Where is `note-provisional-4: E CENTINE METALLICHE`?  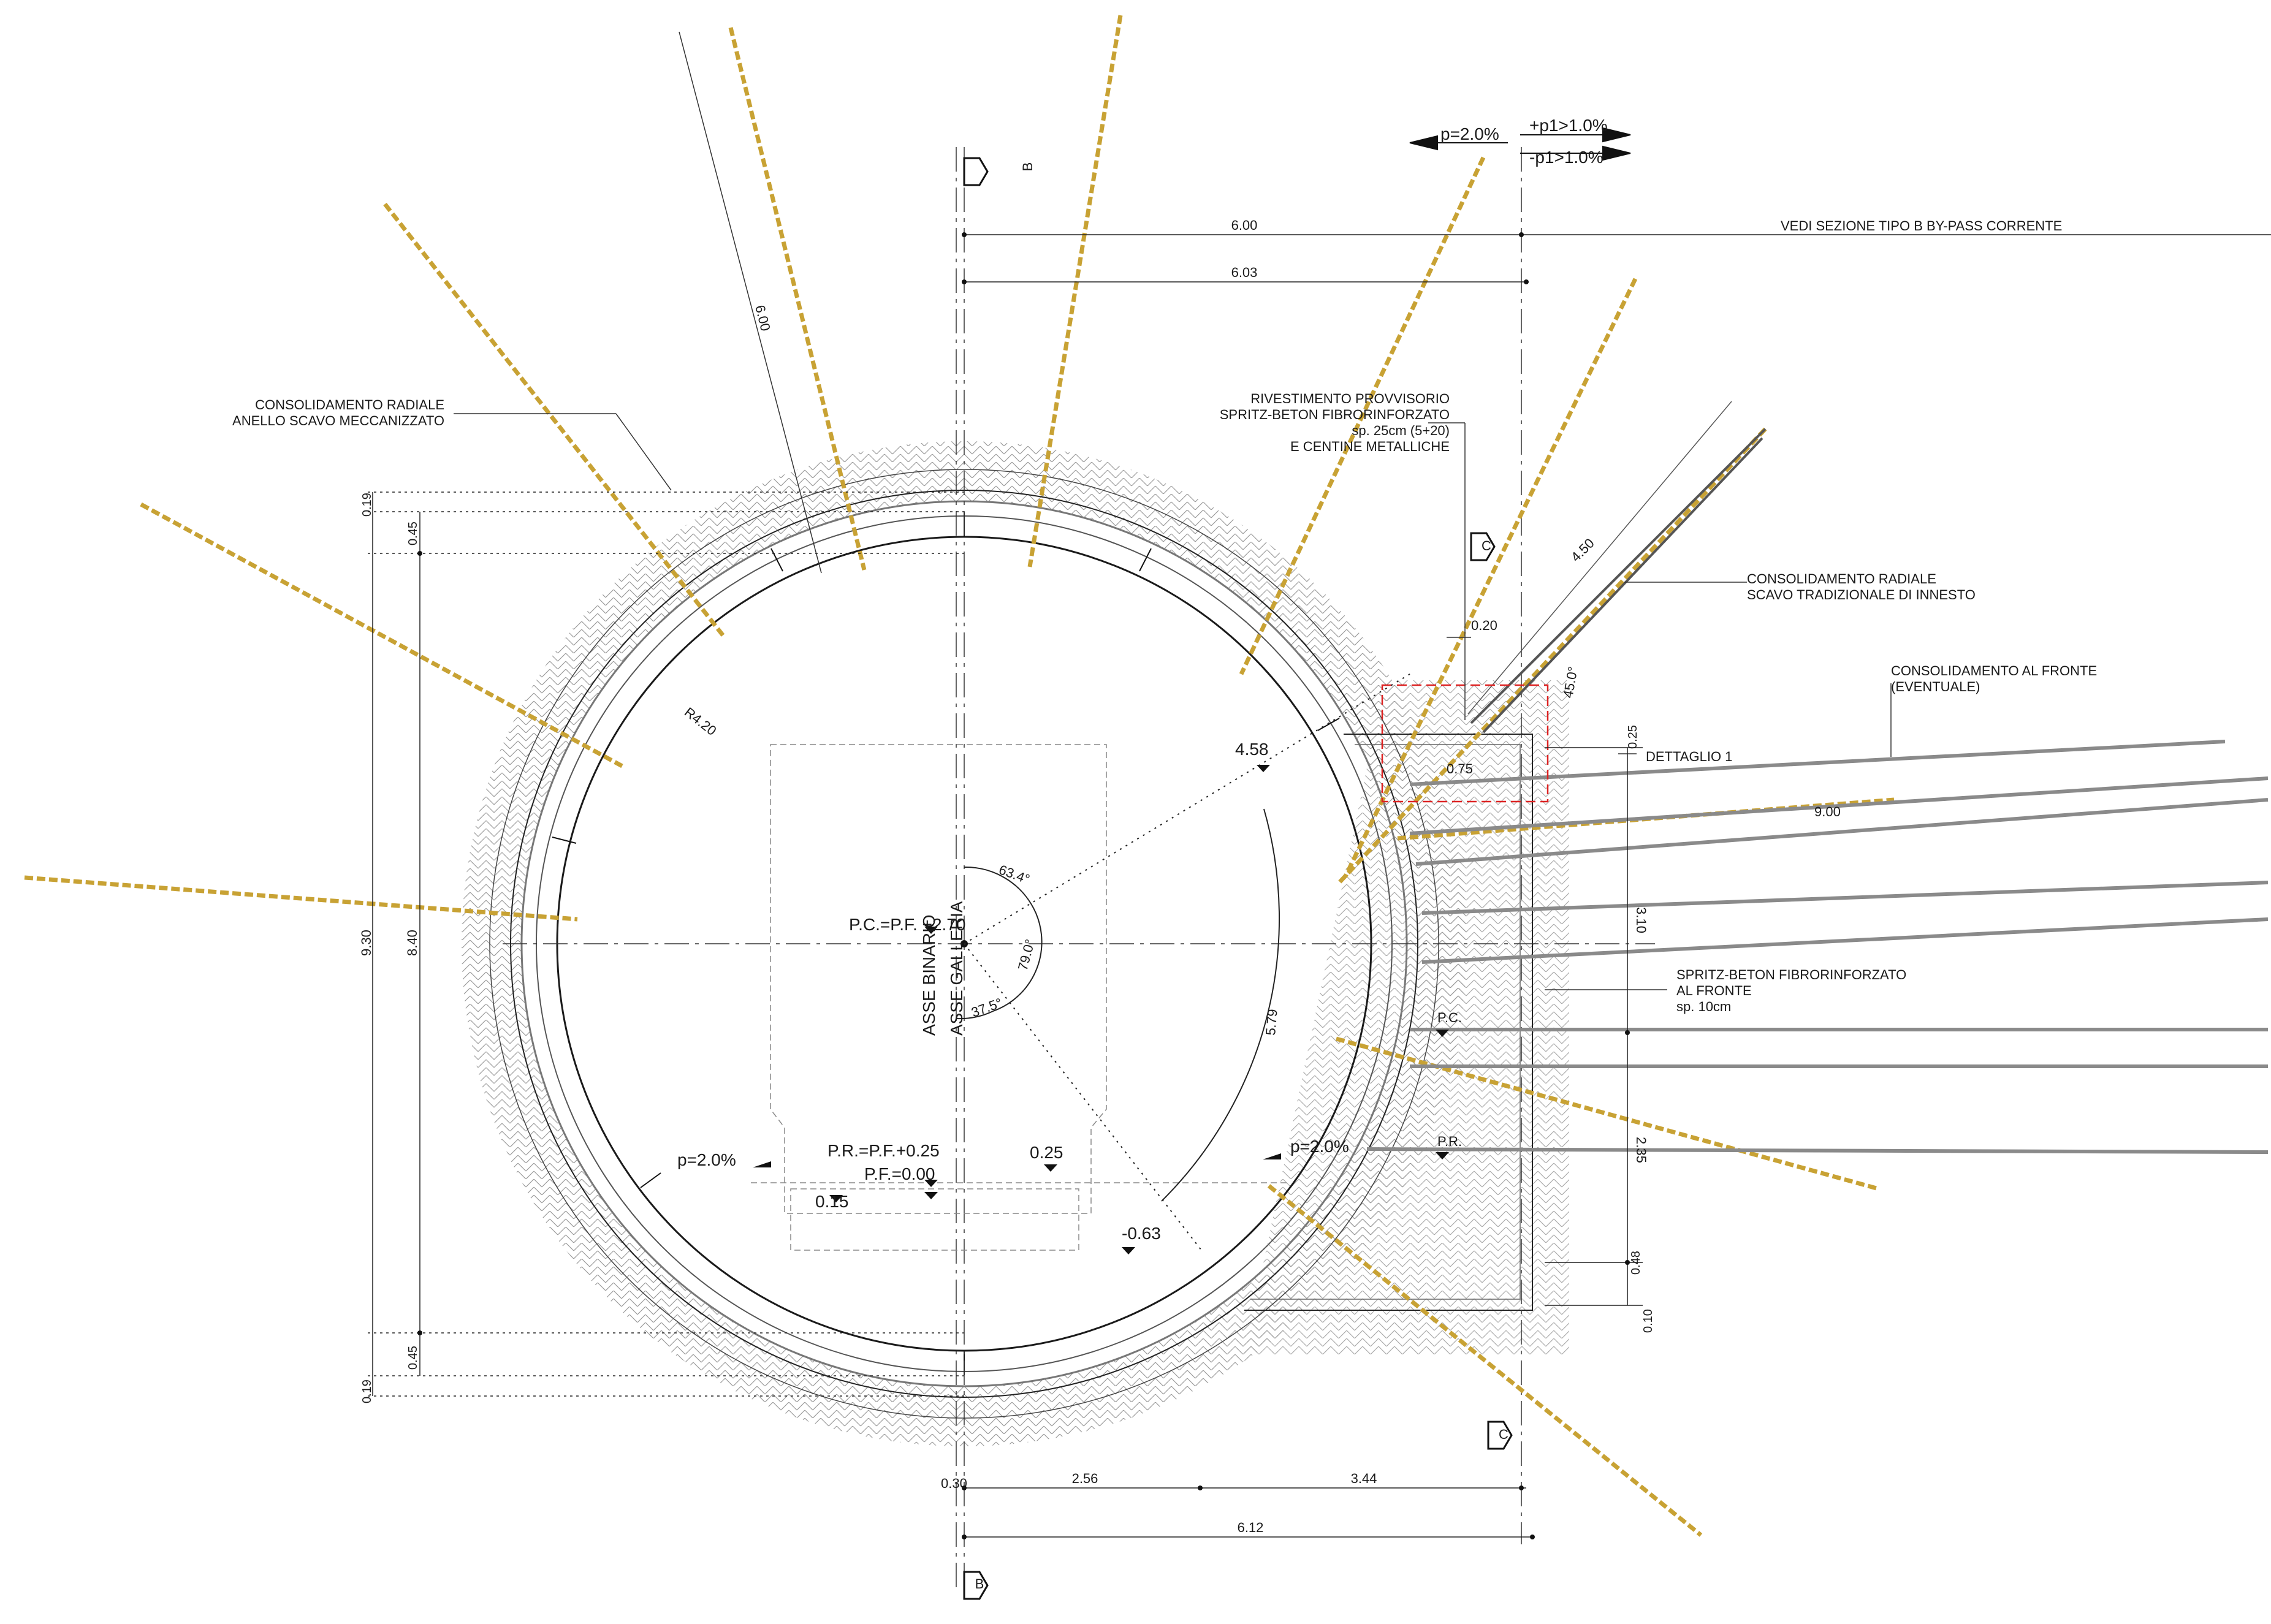 note-provisional-4: E CENTINE METALLICHE is located at coordinates (1370, 446).